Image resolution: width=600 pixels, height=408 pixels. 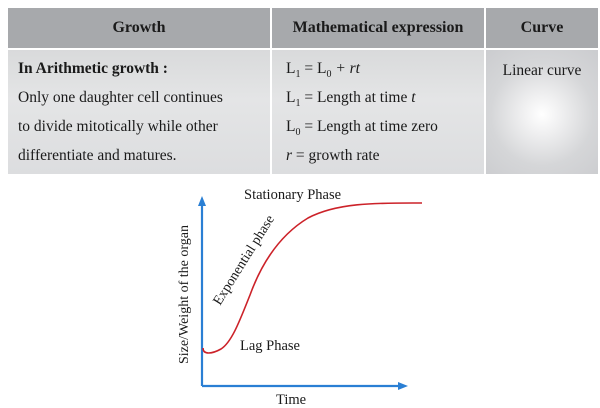 I want to click on l0-definition: L0 = Length at time zero, so click(x=362, y=128).